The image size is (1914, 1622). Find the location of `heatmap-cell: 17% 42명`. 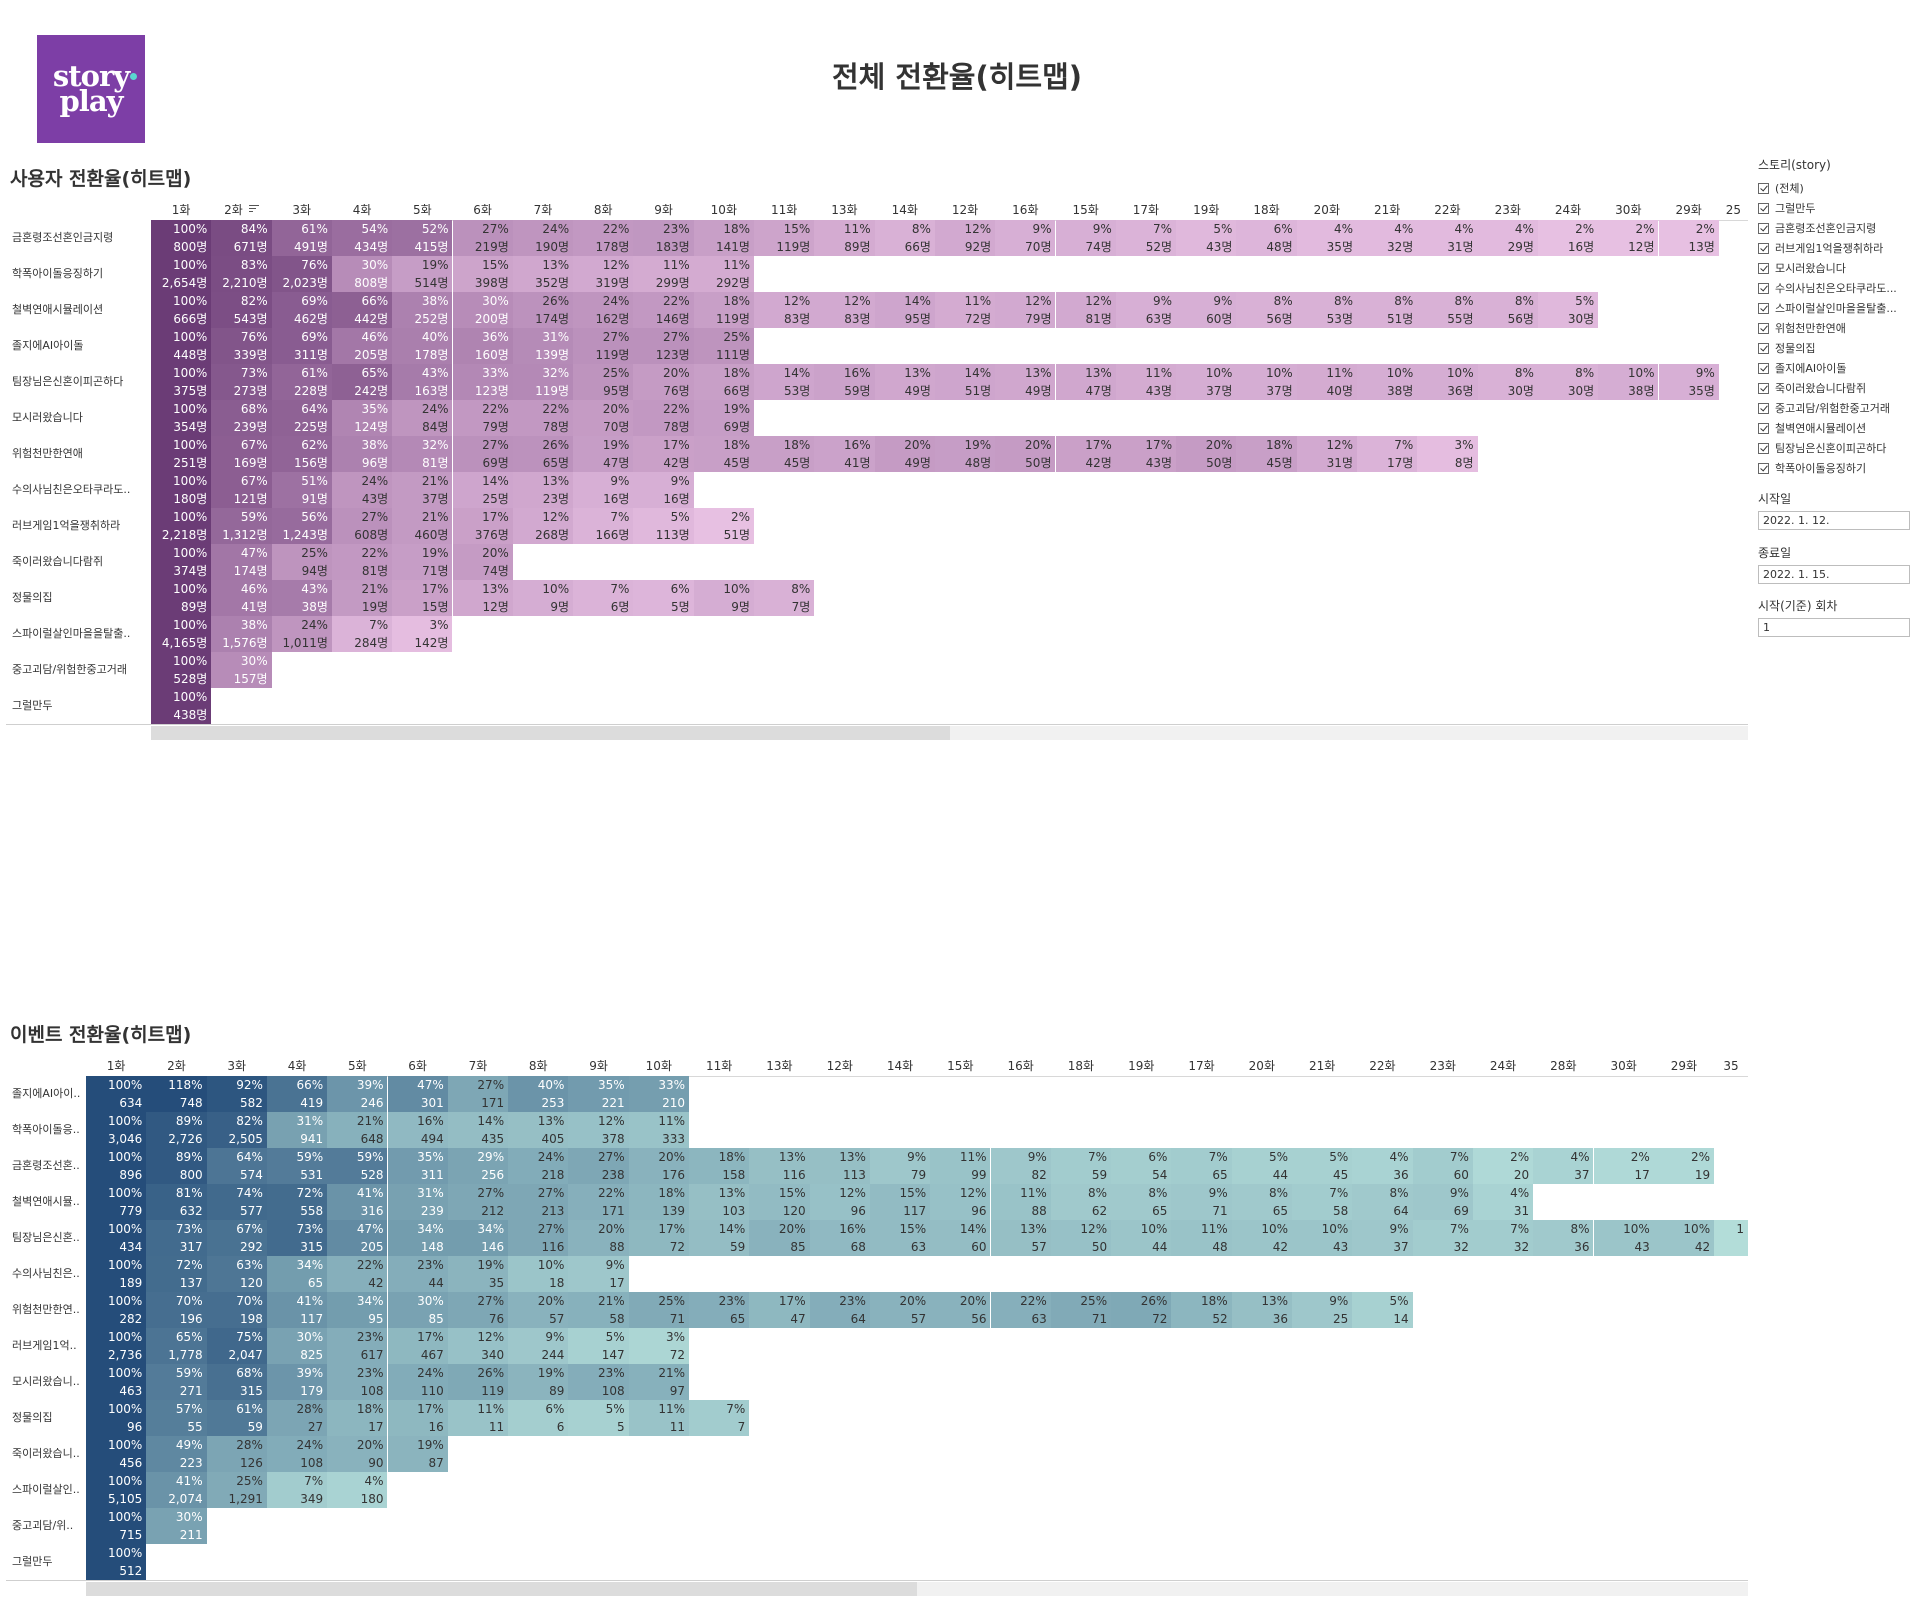

heatmap-cell: 17% 42명 is located at coordinates (1085, 454).